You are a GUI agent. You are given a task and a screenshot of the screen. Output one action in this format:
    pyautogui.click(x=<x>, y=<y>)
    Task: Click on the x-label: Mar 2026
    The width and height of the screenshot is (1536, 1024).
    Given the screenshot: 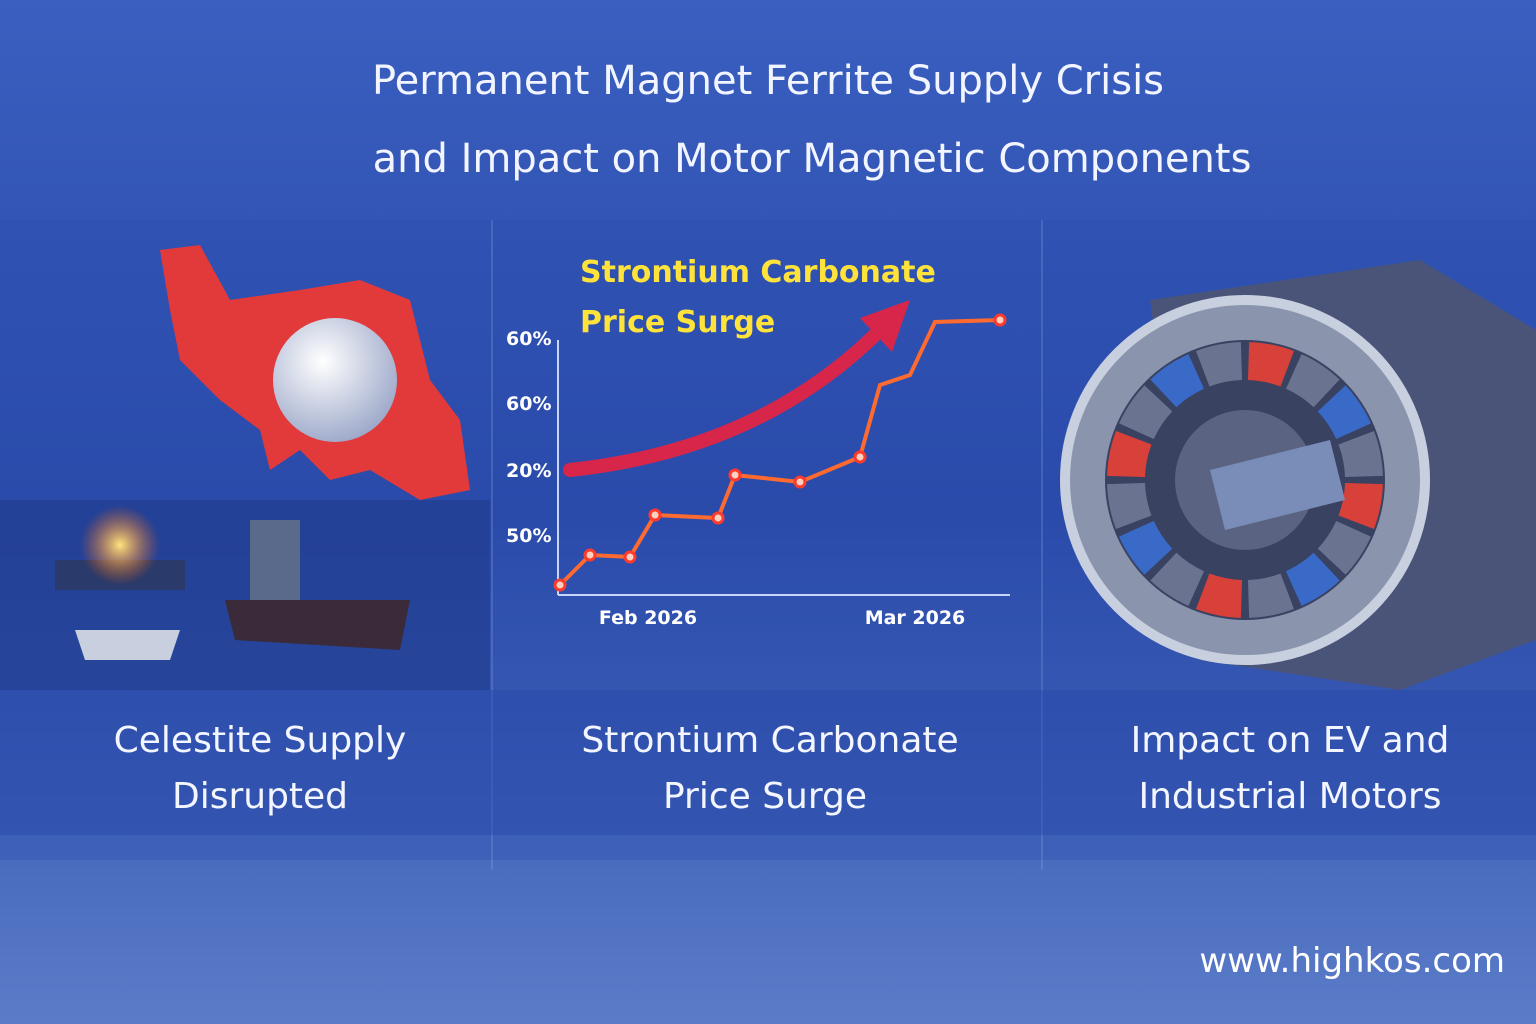 What is the action you would take?
    pyautogui.click(x=915, y=618)
    